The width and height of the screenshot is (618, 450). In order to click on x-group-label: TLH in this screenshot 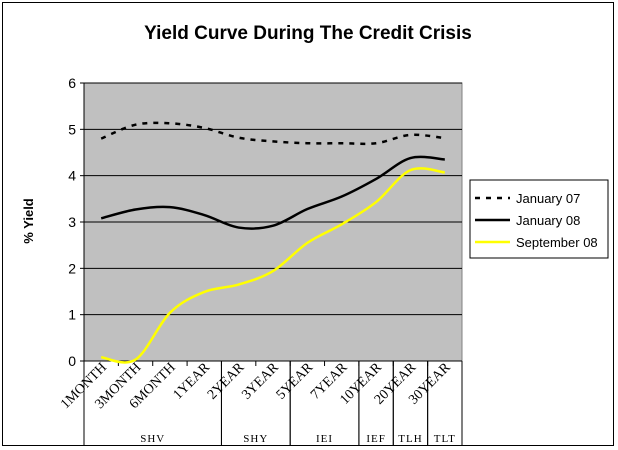, I will do `click(410, 439)`.